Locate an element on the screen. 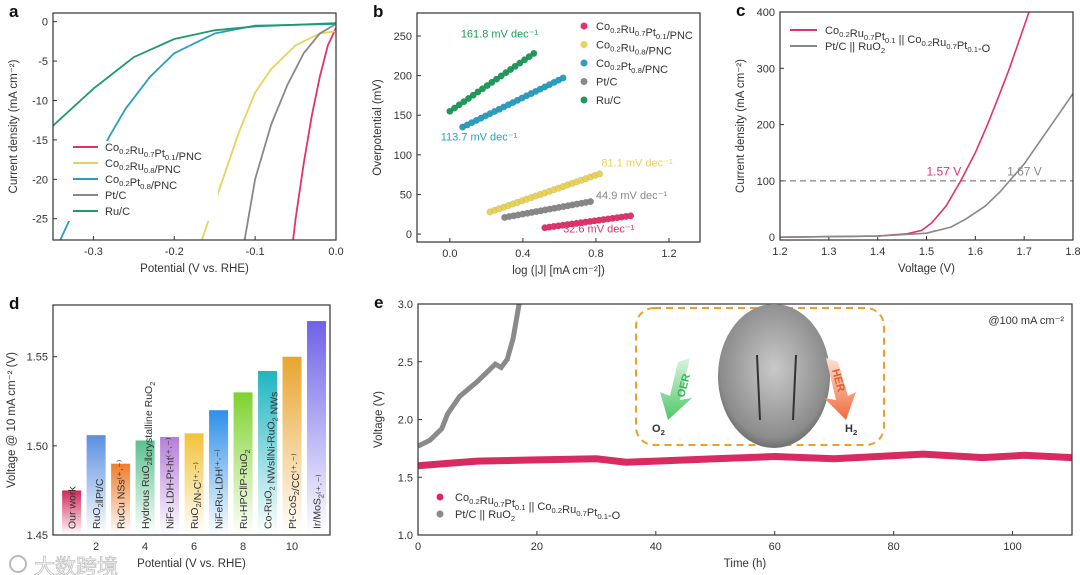 This screenshot has height=575, width=1080. y-tick-label: 1.50 is located at coordinates (37, 447).